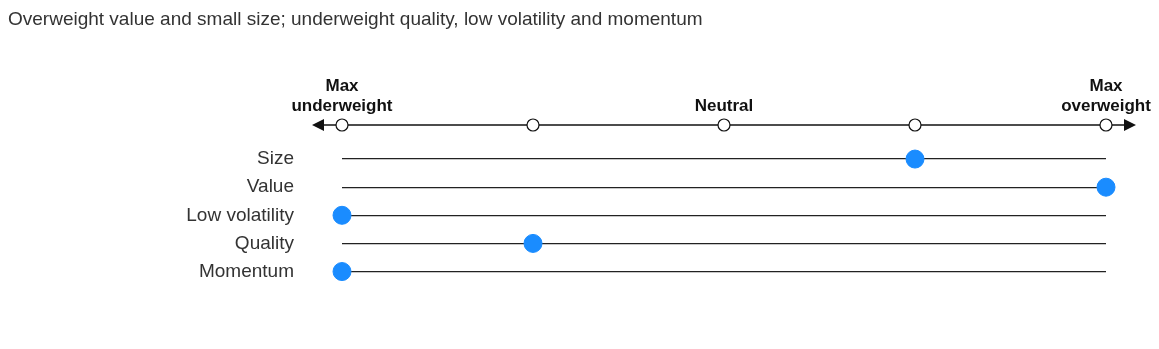  What do you see at coordinates (355, 19) in the screenshot?
I see `chart-title: Overweight value and small size; underweight quality, low volatility and momentum` at bounding box center [355, 19].